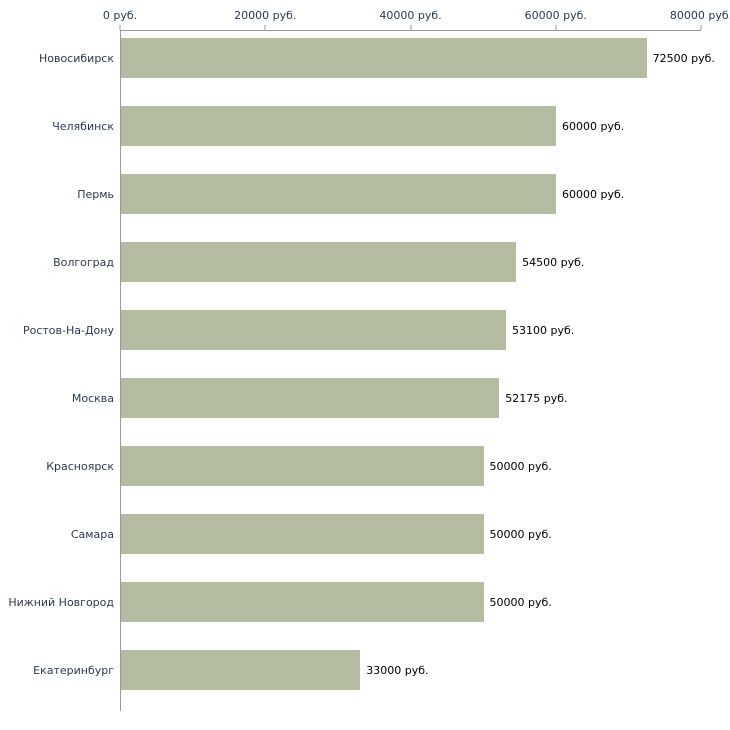  I want to click on x-tick-label: 40000 руб., so click(410, 15).